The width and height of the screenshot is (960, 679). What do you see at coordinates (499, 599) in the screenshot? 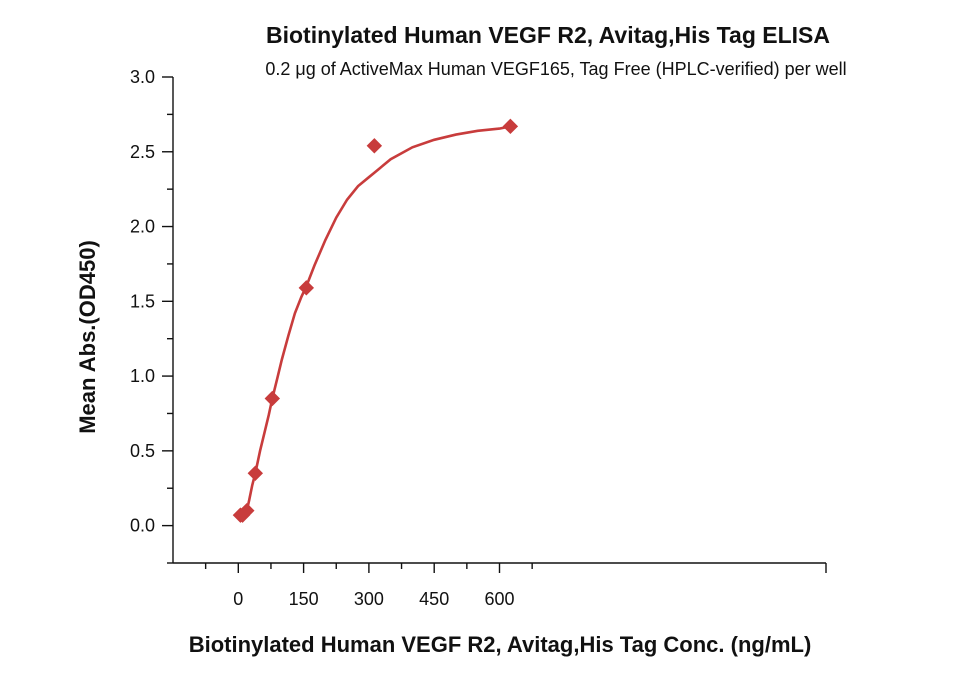
I see `x-tick-label: 600` at bounding box center [499, 599].